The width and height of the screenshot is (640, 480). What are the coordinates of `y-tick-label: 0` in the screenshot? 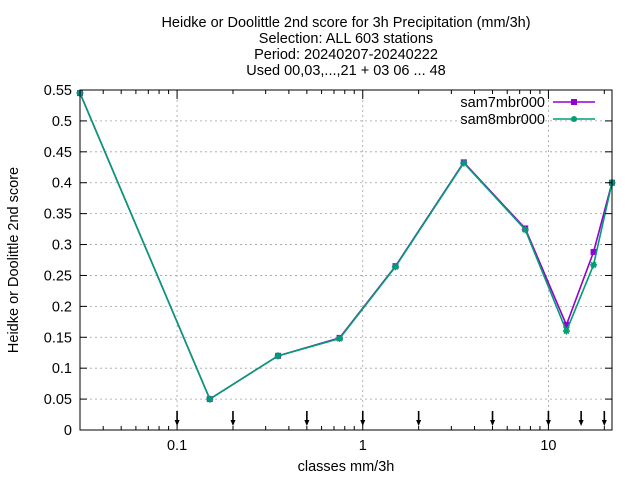 It's located at (68, 431).